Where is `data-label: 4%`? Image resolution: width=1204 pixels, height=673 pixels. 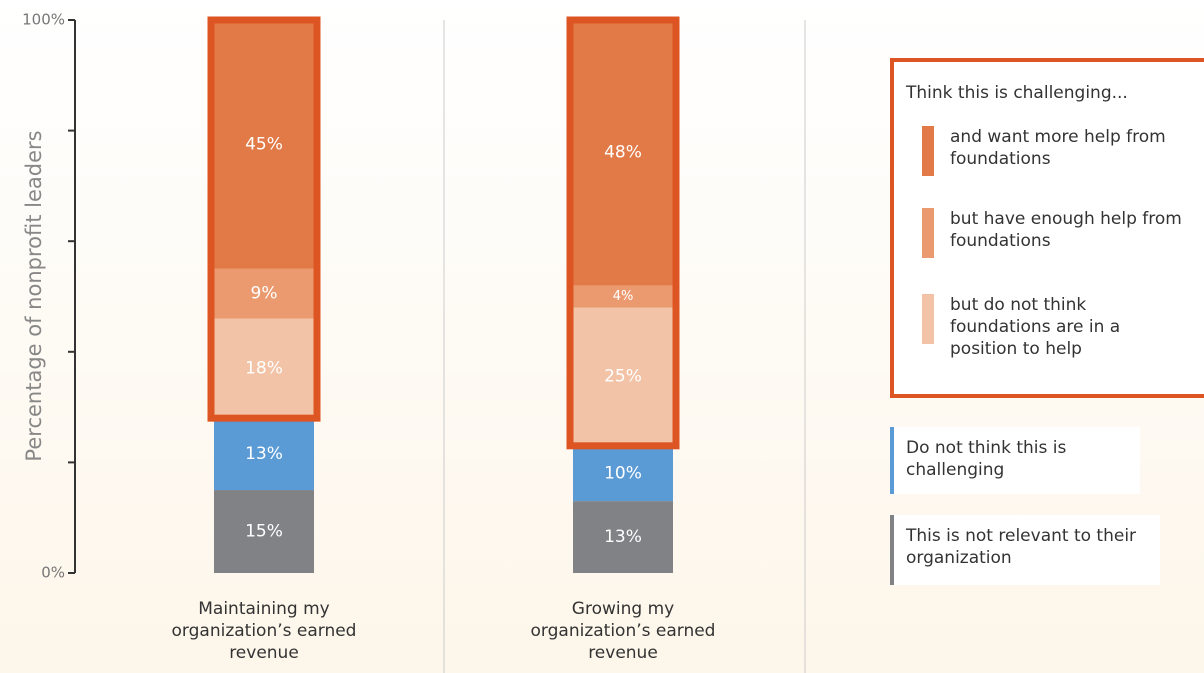 data-label: 4% is located at coordinates (623, 296).